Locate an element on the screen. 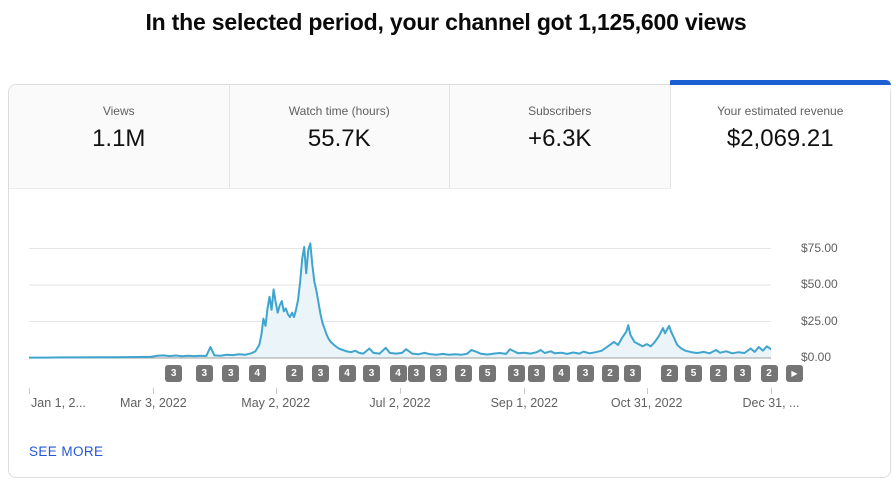 The width and height of the screenshot is (892, 484). active-tab-indicator is located at coordinates (780, 82).